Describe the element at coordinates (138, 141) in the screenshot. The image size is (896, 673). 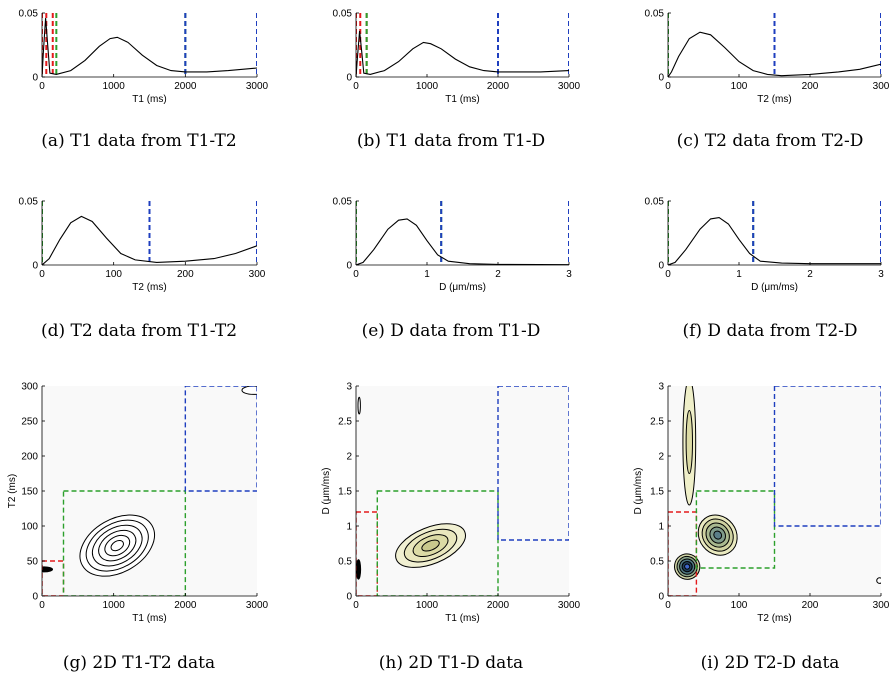
I see `panel-caption: (a) T1 data from T1-T2` at that location.